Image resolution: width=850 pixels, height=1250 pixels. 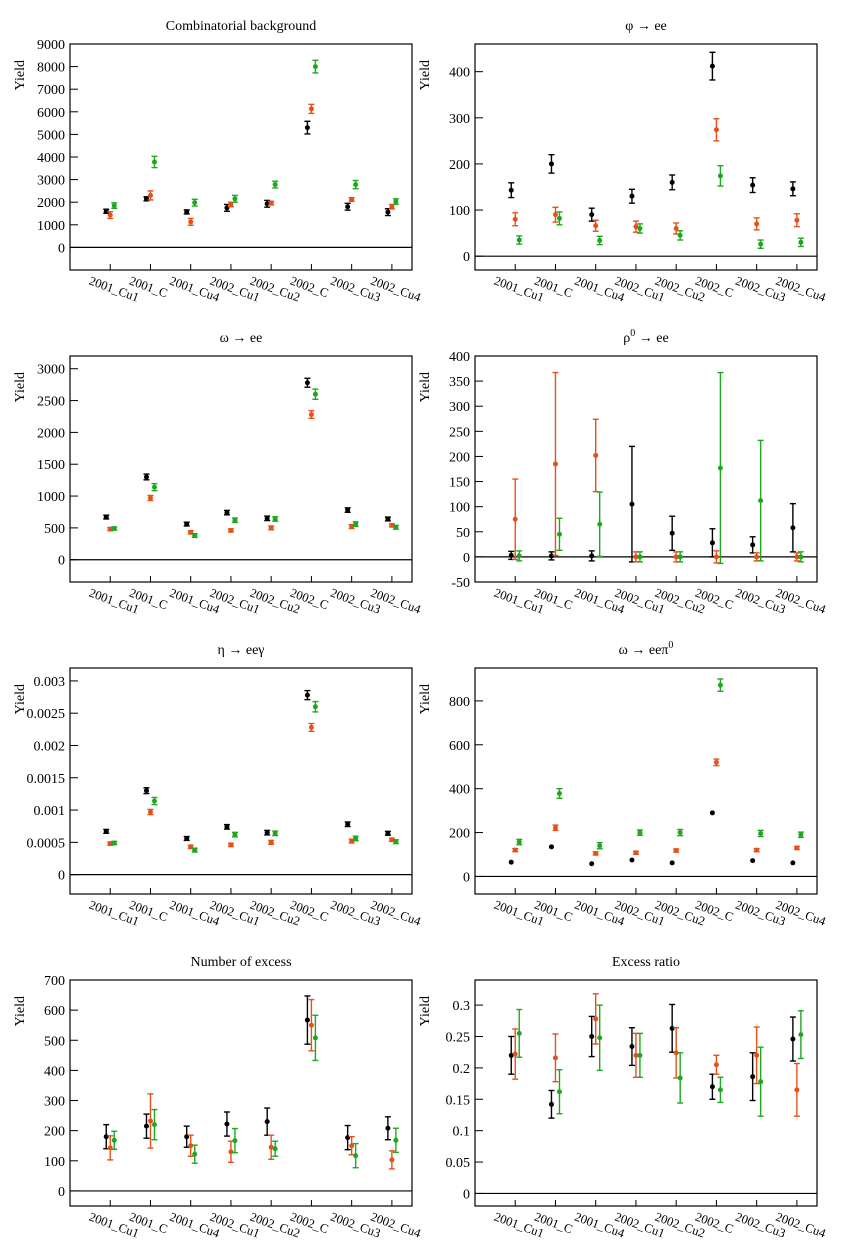 I want to click on y-tick-label: 50, so click(x=463, y=533).